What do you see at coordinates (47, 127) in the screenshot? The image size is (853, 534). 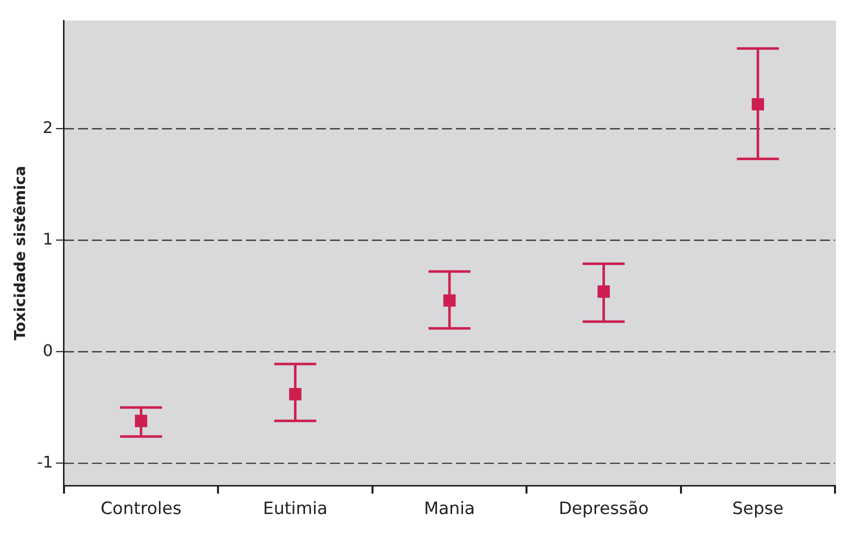 I see `y-tick-label: 2` at bounding box center [47, 127].